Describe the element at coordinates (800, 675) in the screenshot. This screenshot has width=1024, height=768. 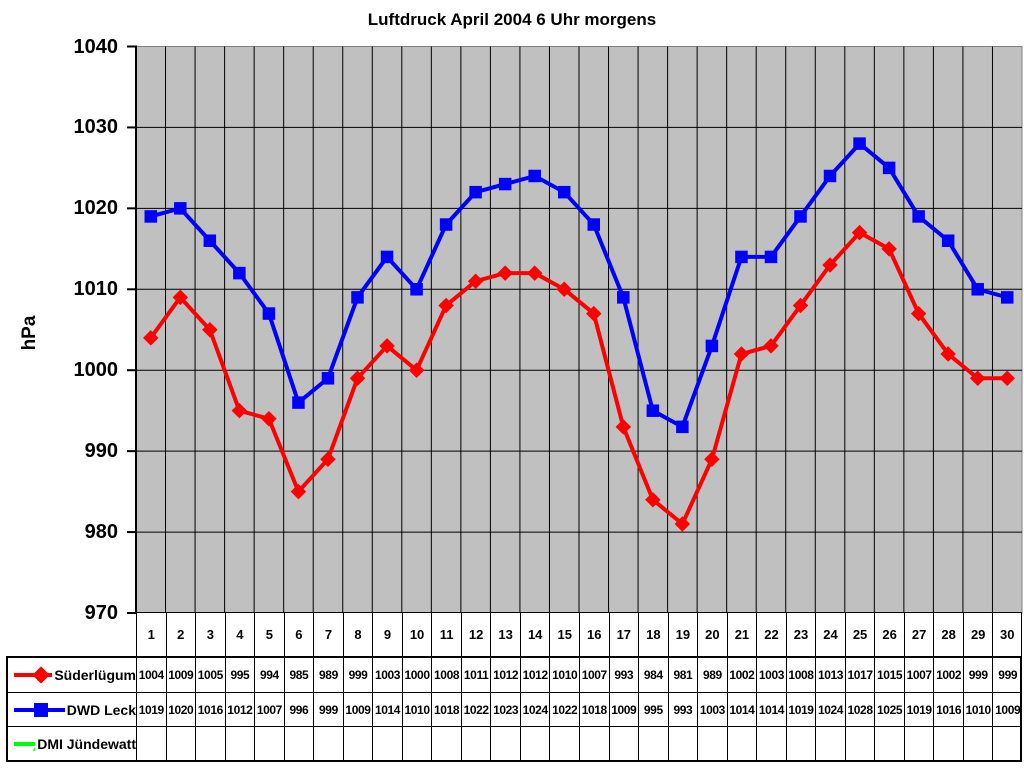
I see `value-cell: 1008` at that location.